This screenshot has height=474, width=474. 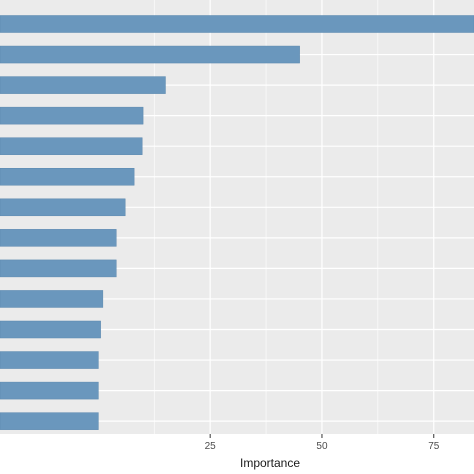 I want to click on x-tick-label: 50, so click(x=322, y=446).